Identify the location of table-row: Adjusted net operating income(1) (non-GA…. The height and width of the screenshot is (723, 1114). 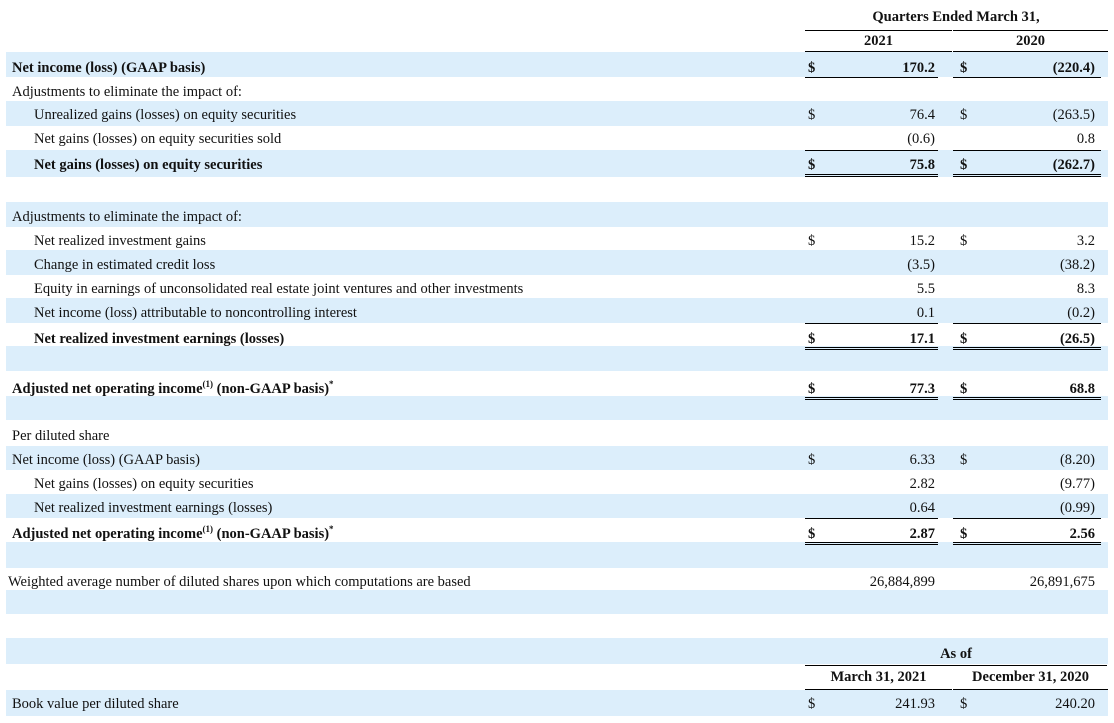
(557, 533).